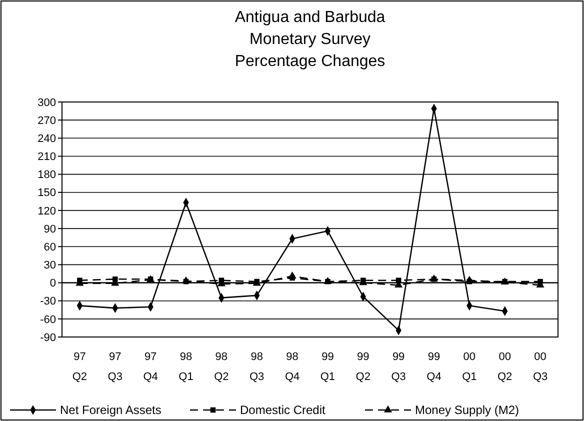  I want to click on y-tick-label: 150, so click(47, 193).